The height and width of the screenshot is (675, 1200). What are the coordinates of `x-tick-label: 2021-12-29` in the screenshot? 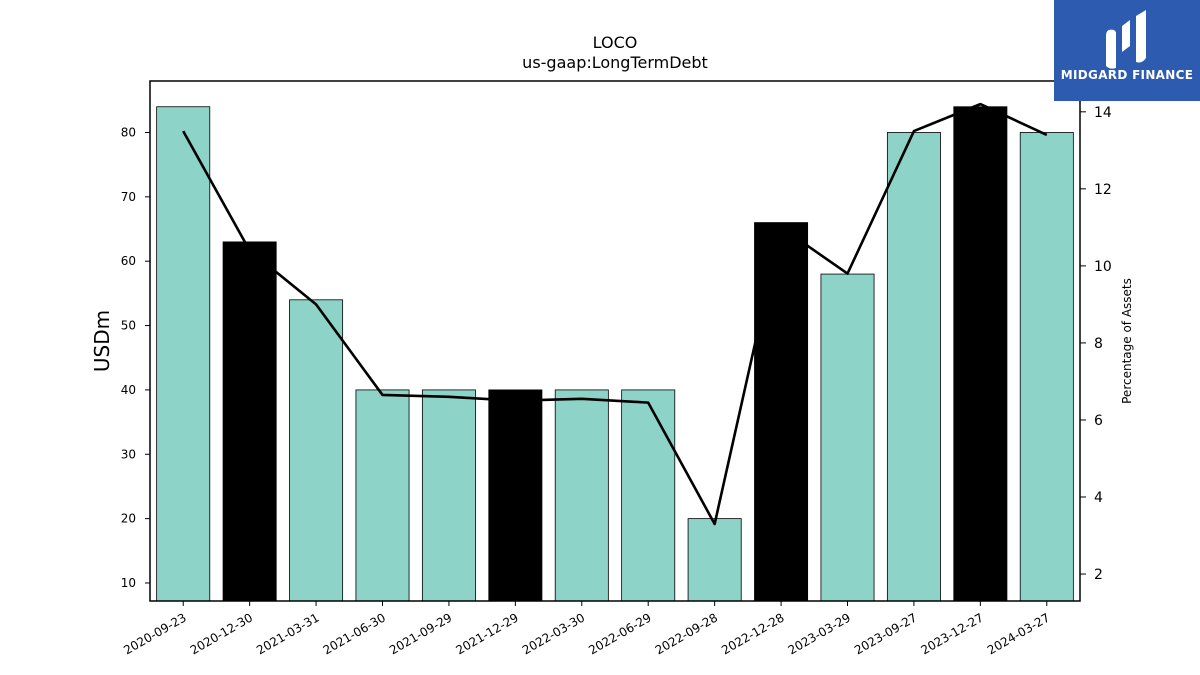 It's located at (486, 633).